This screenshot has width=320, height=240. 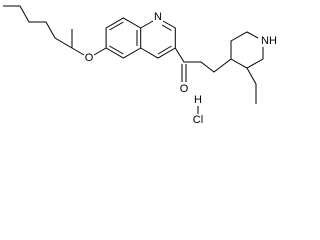 What do you see at coordinates (198, 100) in the screenshot?
I see `atom-label: H` at bounding box center [198, 100].